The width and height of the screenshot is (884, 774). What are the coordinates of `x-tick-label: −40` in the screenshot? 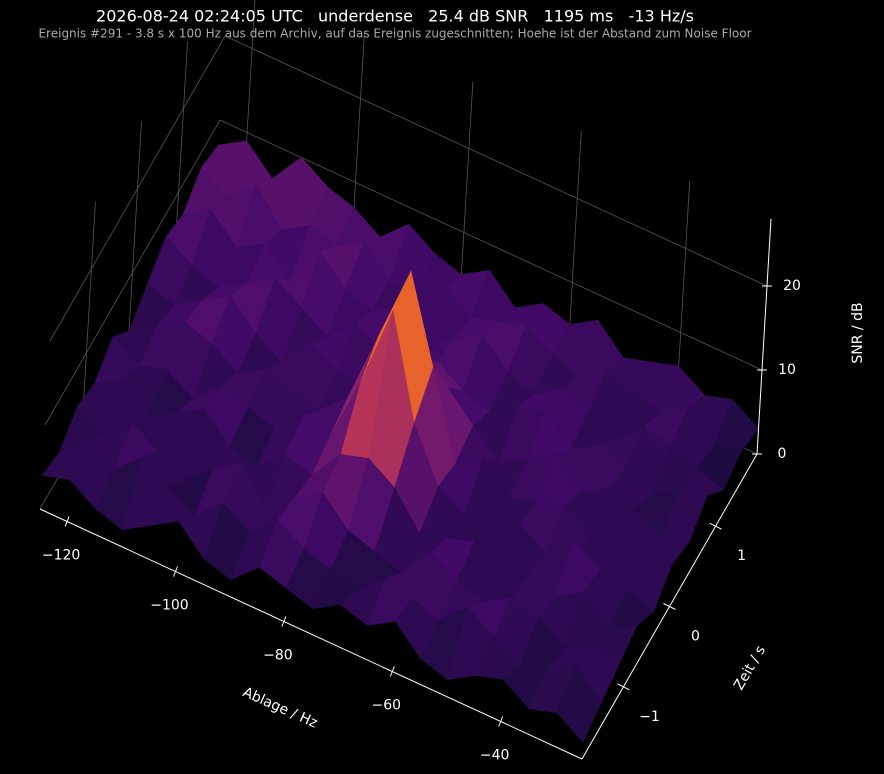 It's located at (495, 756).